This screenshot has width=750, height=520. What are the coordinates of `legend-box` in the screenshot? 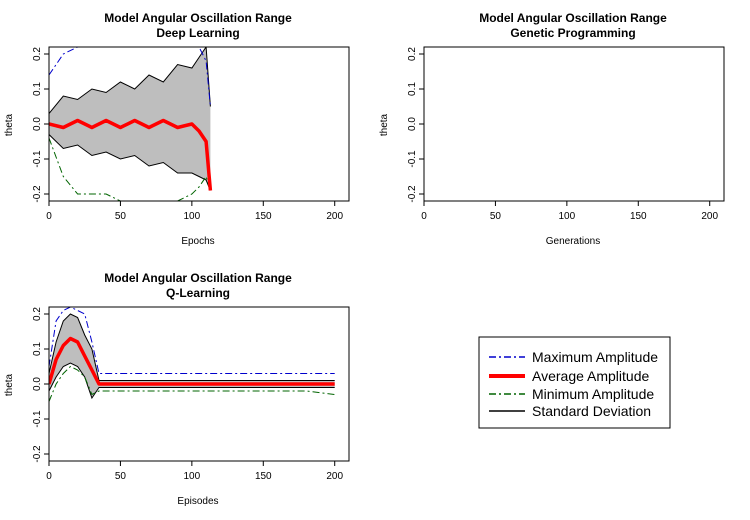 It's located at (574, 382).